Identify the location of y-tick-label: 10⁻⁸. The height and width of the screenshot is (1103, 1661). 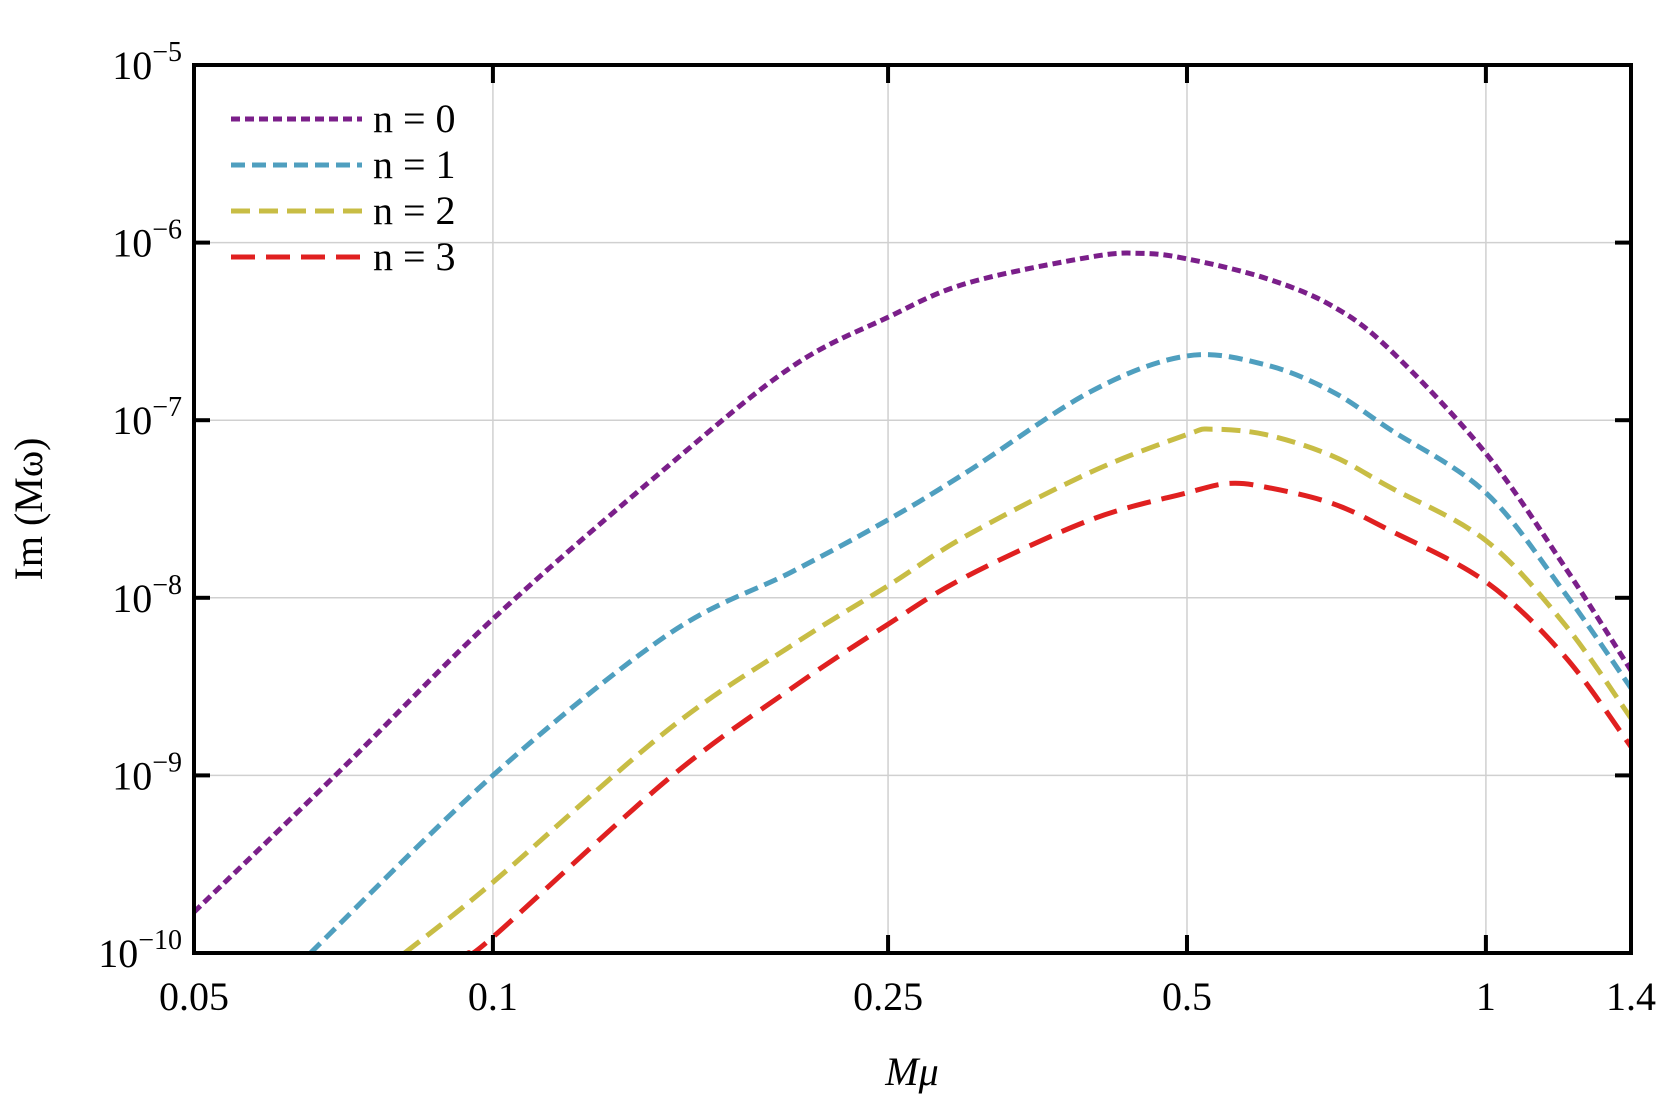
(147, 595).